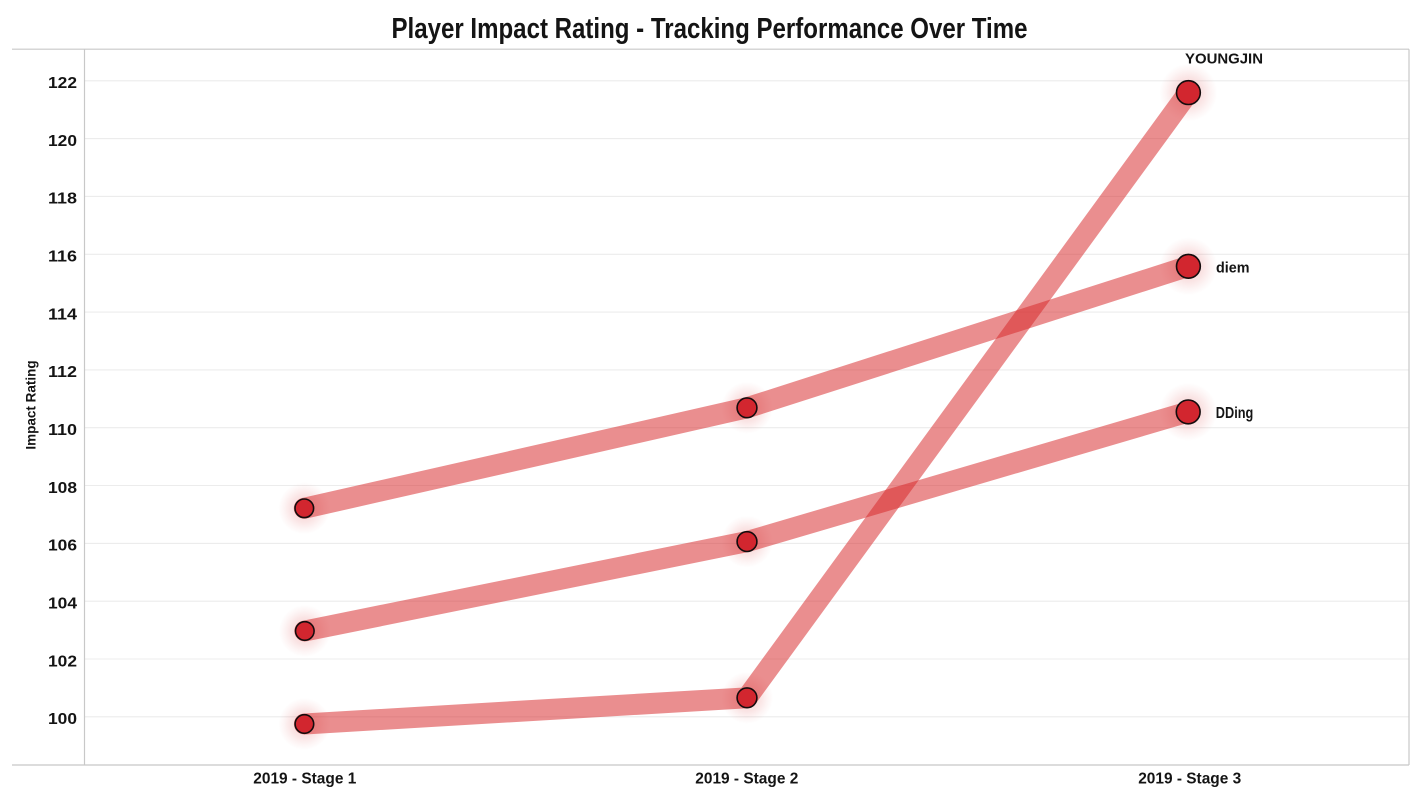 The image size is (1422, 800). I want to click on svg-text: 108, so click(62, 488).